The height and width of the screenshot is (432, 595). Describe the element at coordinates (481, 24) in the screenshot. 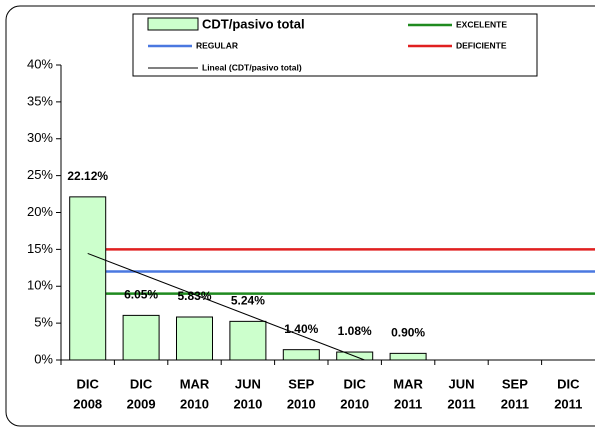

I see `legend-label: EXCELENTE` at that location.